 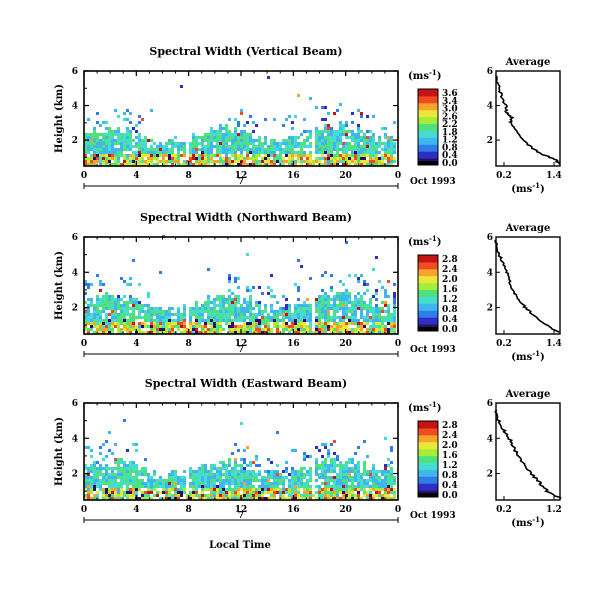 I want to click on colorbar-tick-label: 2.6, so click(x=450, y=117).